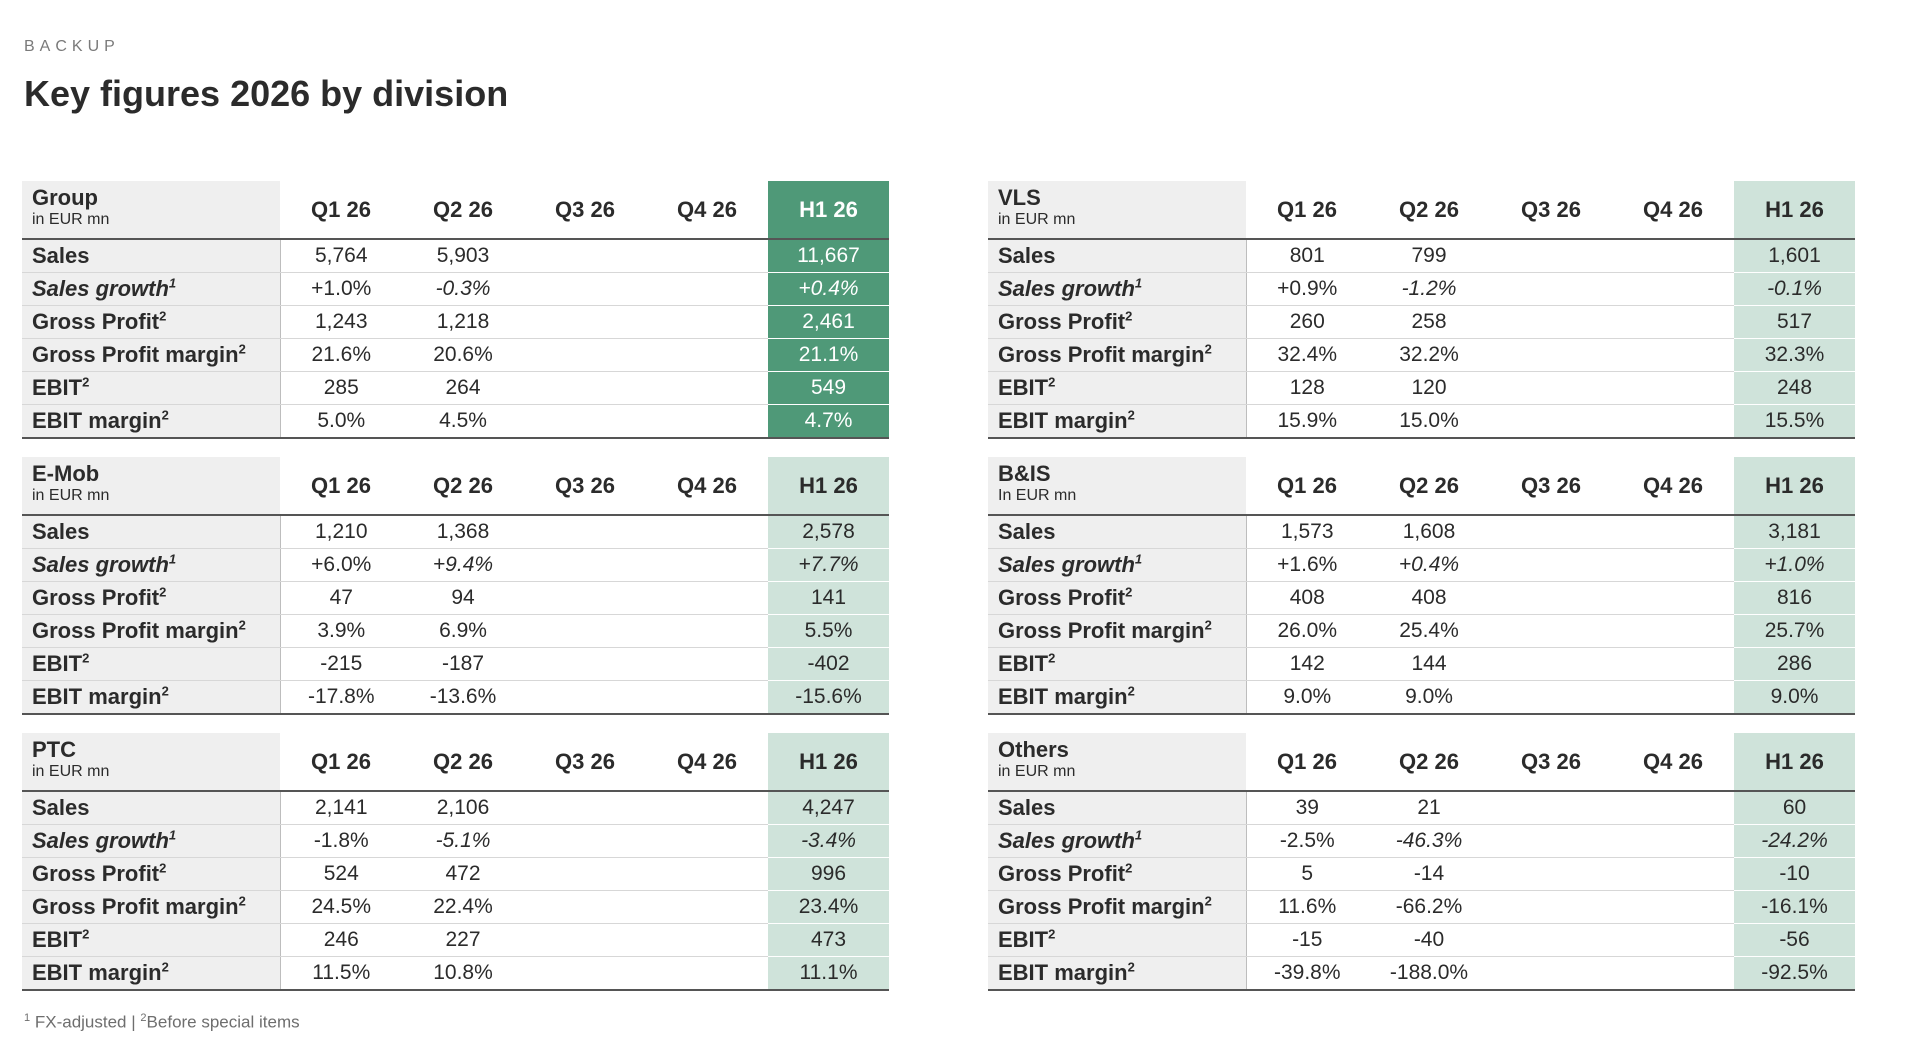  I want to click on data-cell: -40, so click(1429, 940).